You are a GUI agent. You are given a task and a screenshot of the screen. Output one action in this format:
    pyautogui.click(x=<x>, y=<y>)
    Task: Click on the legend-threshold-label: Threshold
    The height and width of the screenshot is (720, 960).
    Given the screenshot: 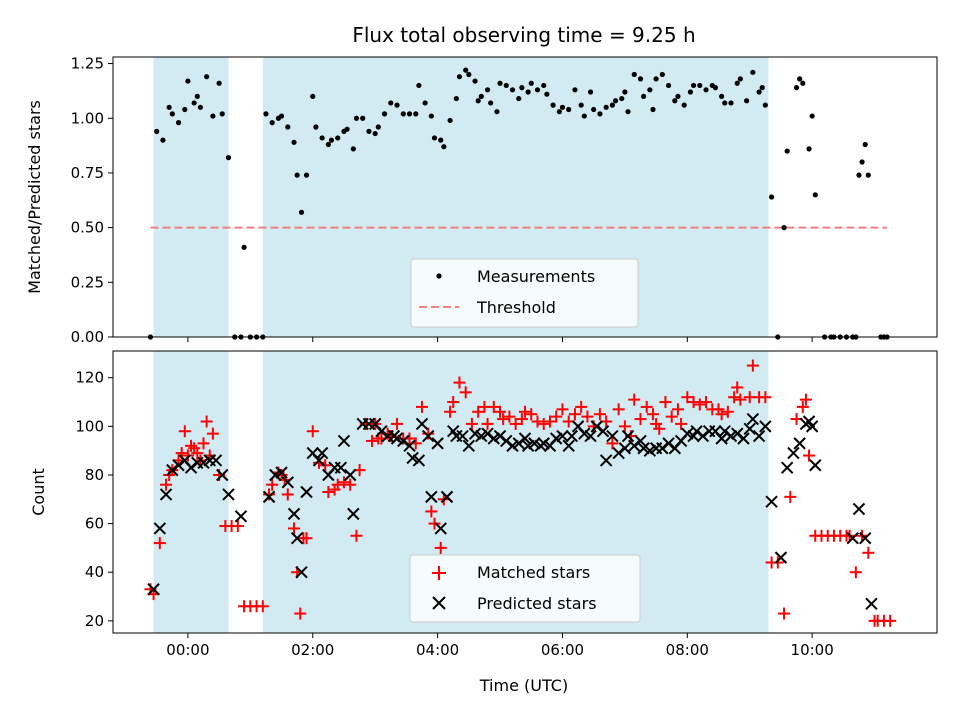 What is the action you would take?
    pyautogui.click(x=516, y=307)
    